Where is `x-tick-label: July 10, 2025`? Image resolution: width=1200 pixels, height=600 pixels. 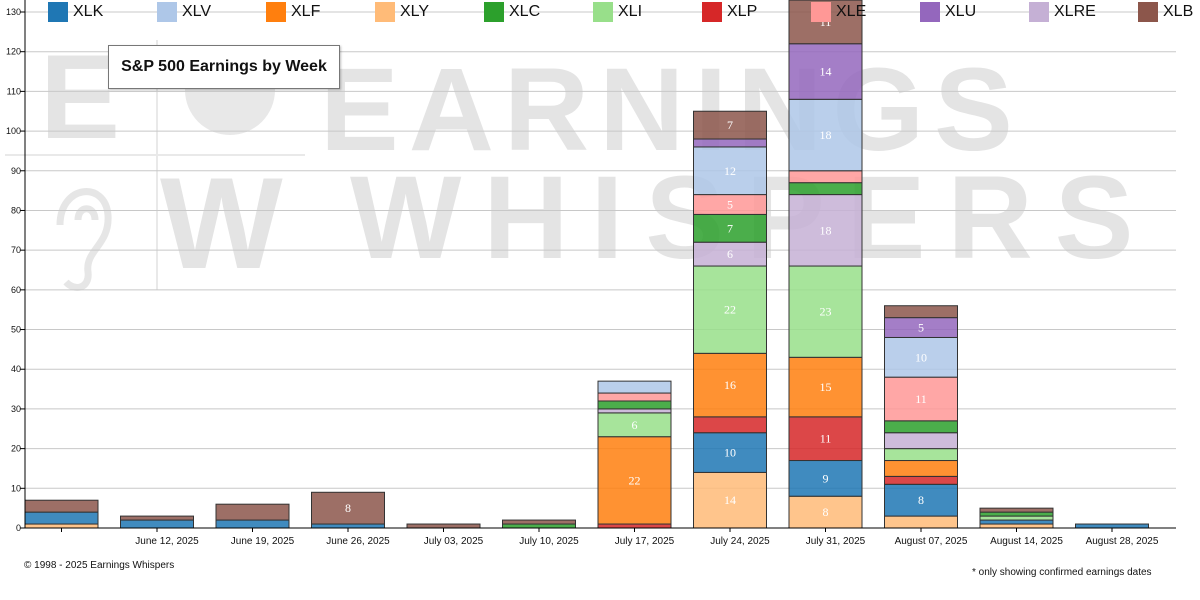 x-tick-label: July 10, 2025 is located at coordinates (549, 541).